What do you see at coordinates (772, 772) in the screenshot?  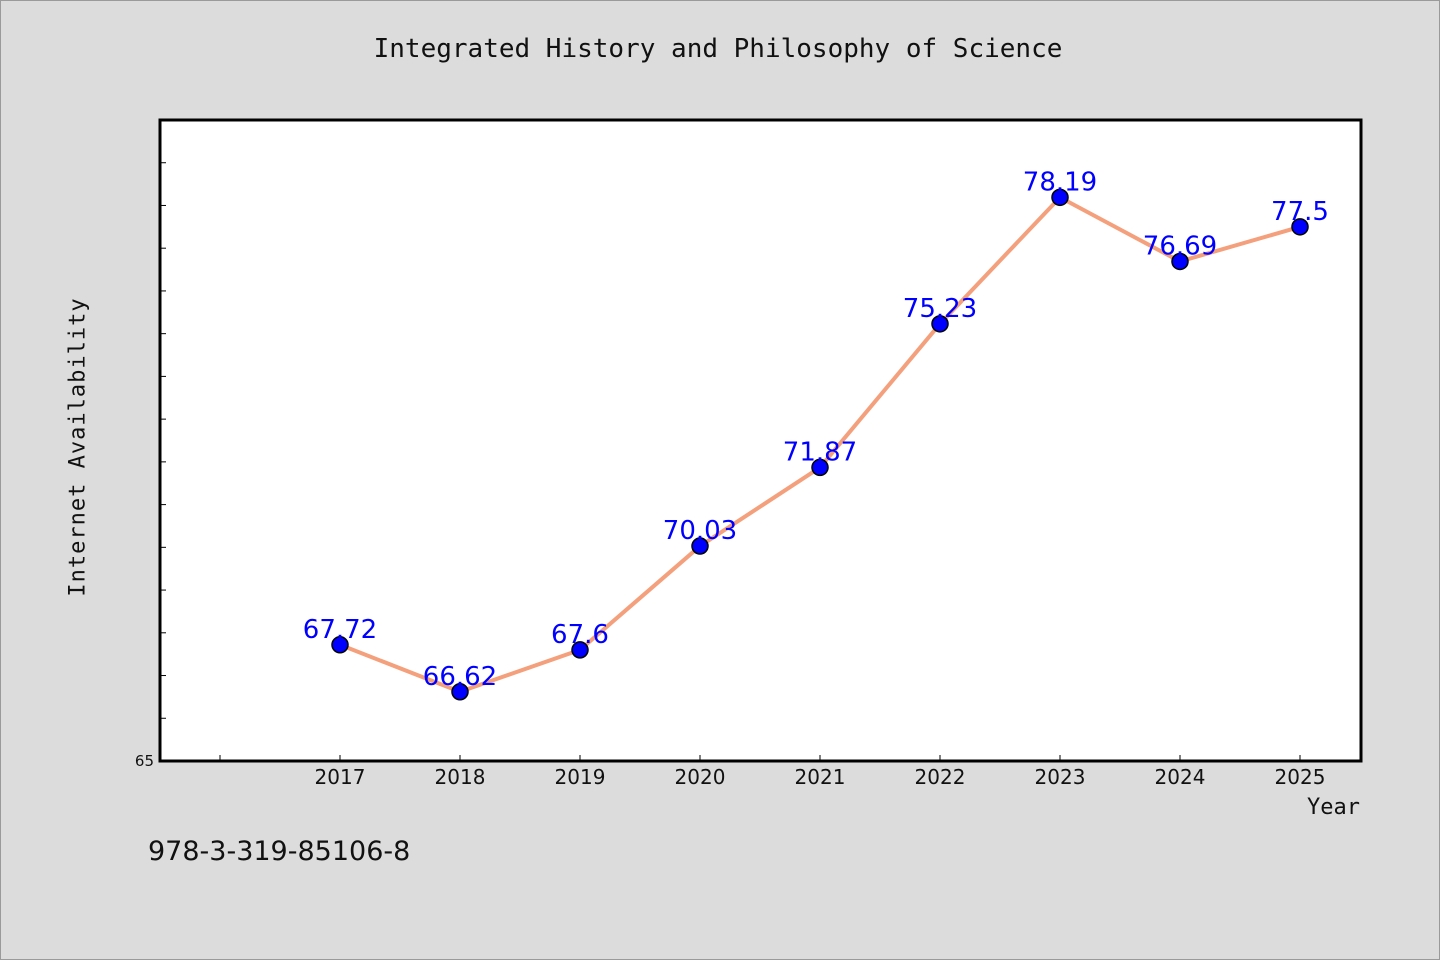 I see `x-ticks: 2017 2018 2019 2020 2021 2022 2023 2024 2025` at bounding box center [772, 772].